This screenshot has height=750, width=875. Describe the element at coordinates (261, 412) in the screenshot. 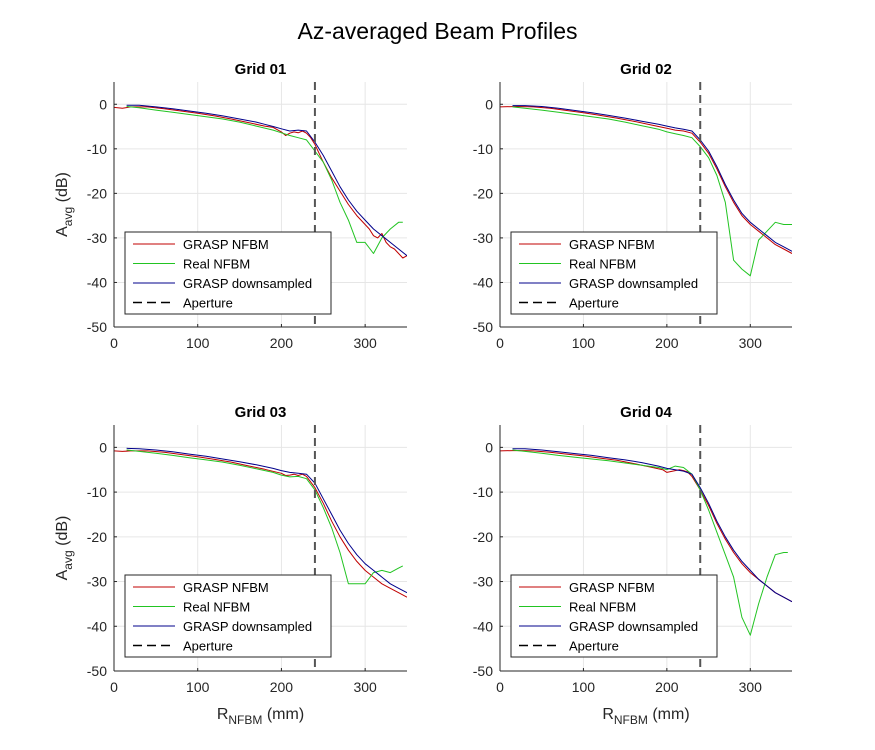

I see `subplot-title: Grid 03` at that location.